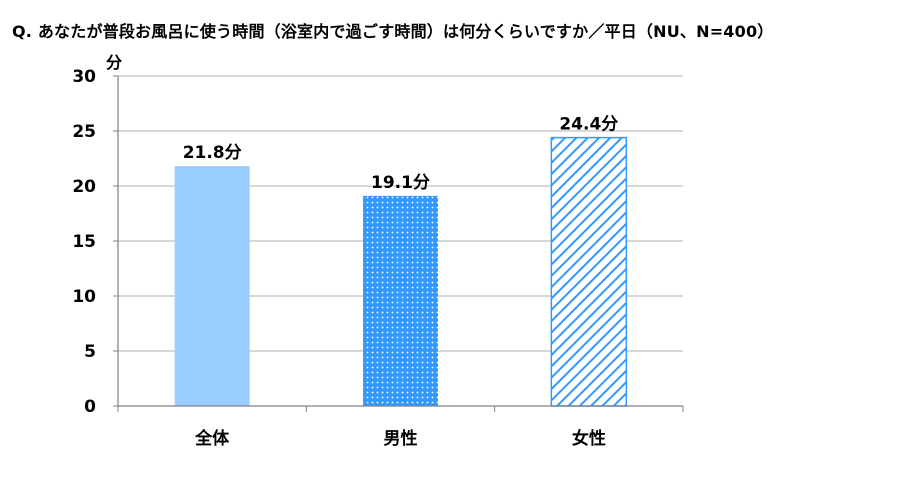  What do you see at coordinates (212, 153) in the screenshot?
I see `bar-value-label: 21.8分` at bounding box center [212, 153].